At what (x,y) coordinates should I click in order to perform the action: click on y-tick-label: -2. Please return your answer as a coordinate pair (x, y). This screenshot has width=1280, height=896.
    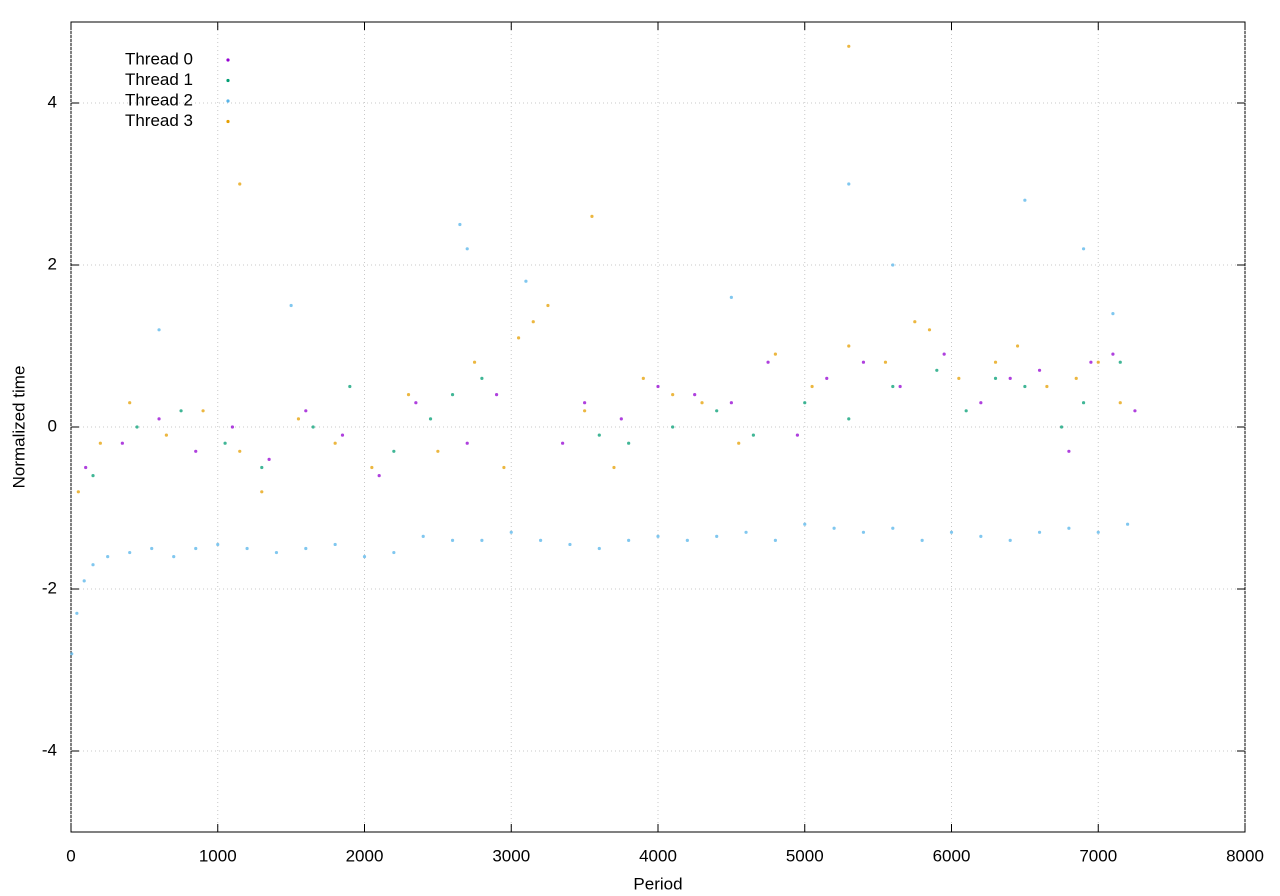
    Looking at the image, I should click on (49, 587).